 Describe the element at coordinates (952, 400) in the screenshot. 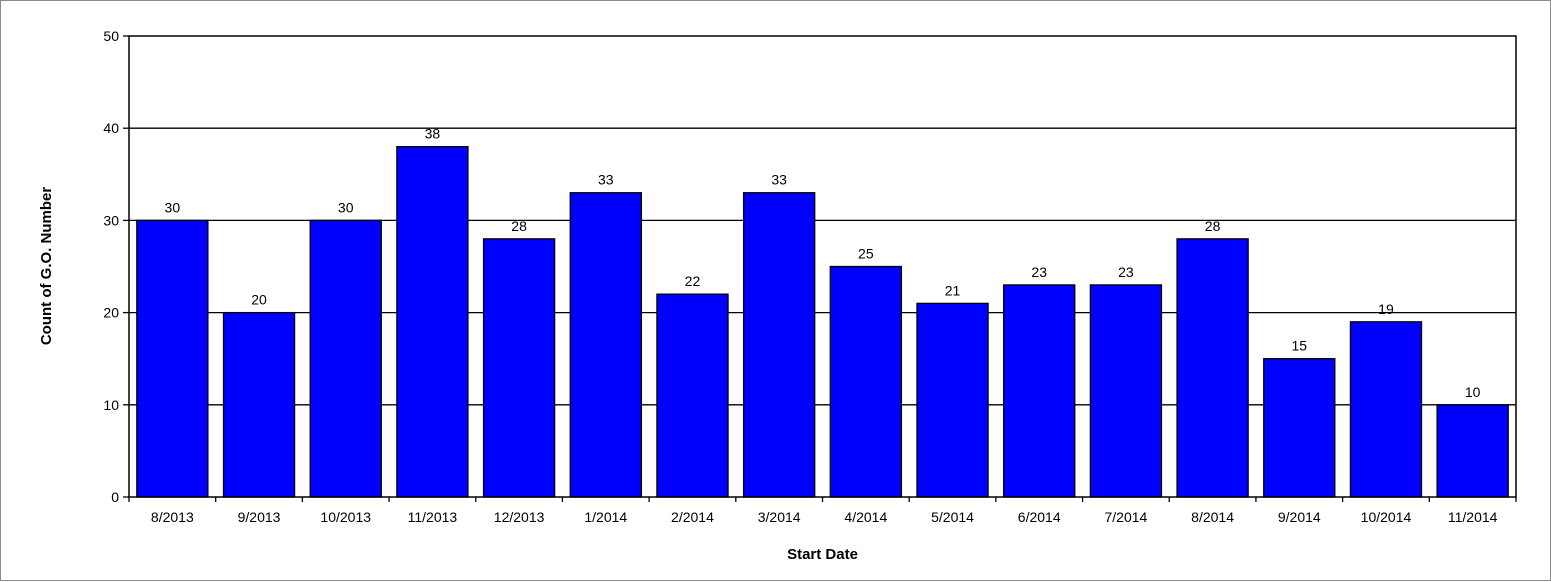

I see `bar-5-2014` at that location.